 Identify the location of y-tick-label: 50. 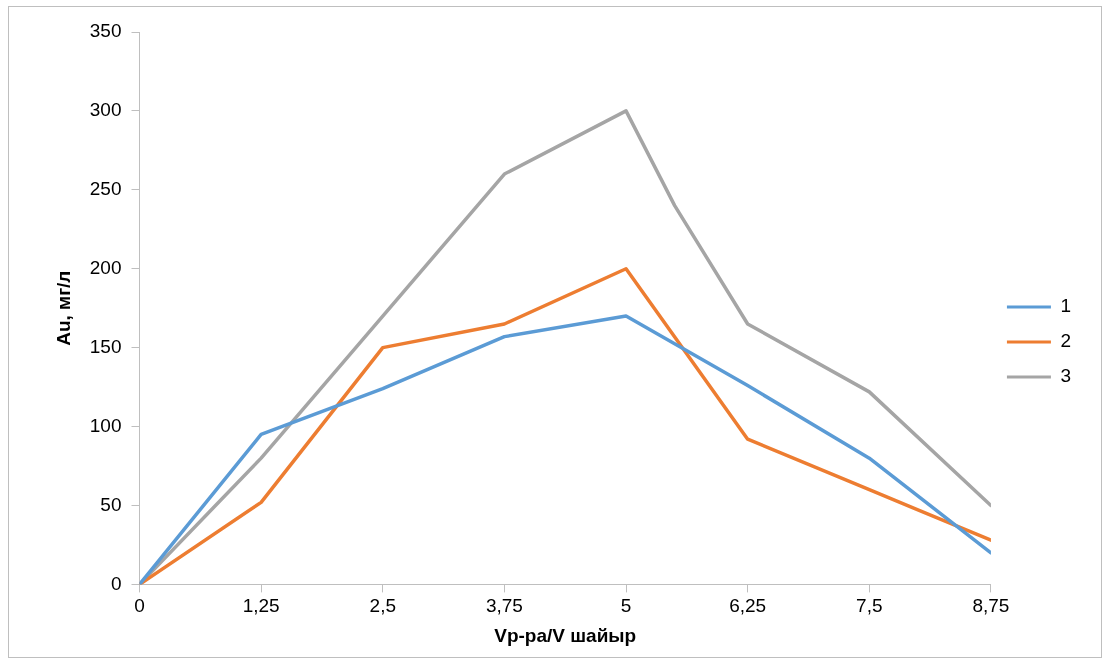
(111, 504).